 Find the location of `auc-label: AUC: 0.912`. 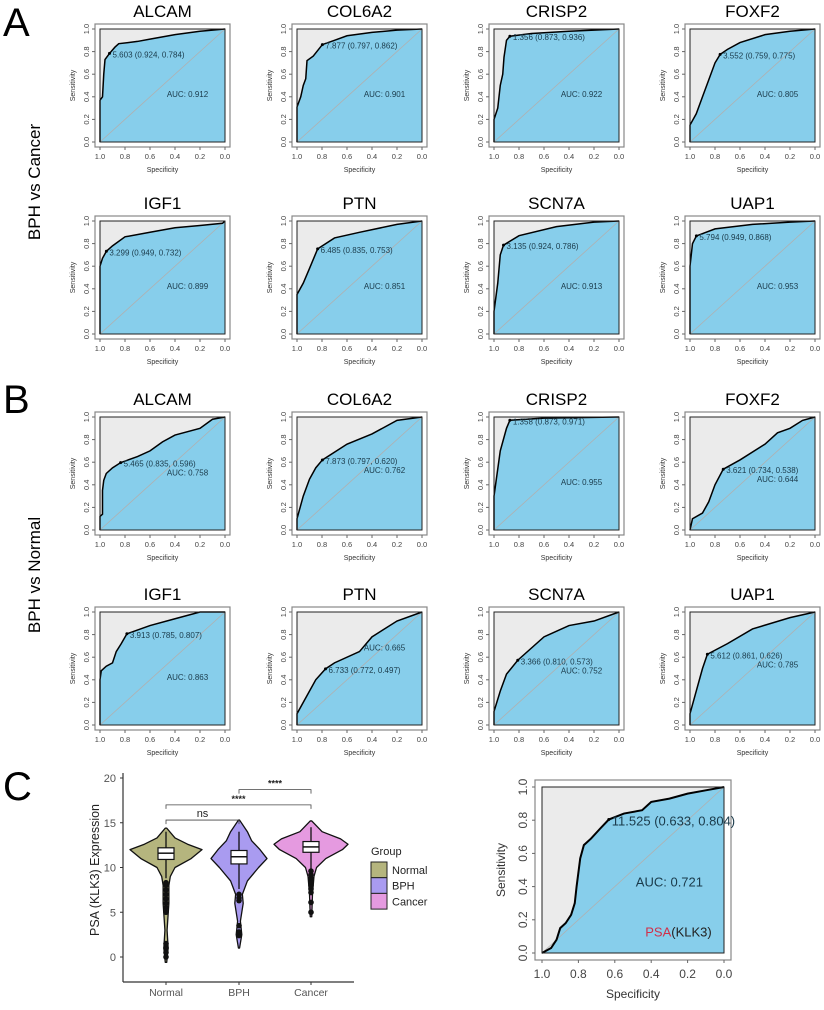

auc-label: AUC: 0.912 is located at coordinates (188, 94).